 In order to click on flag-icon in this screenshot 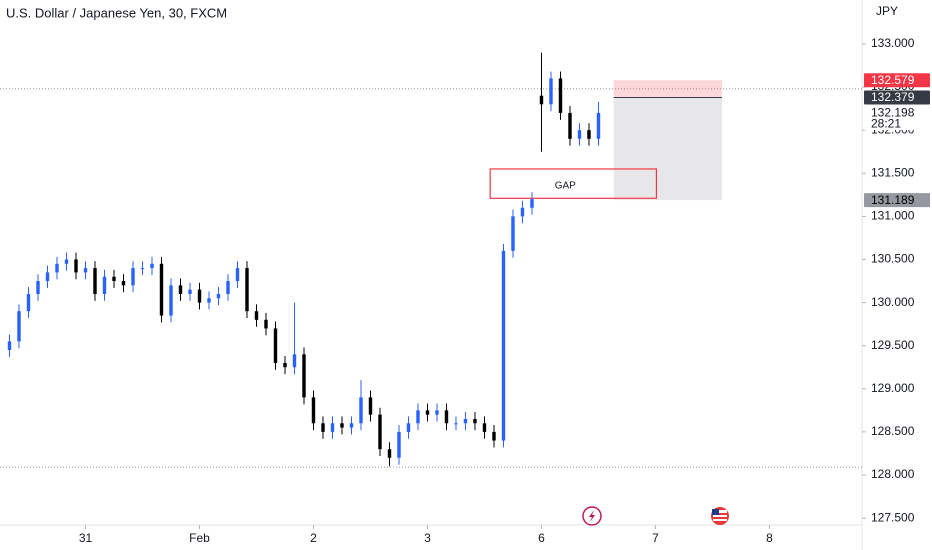, I will do `click(720, 516)`.